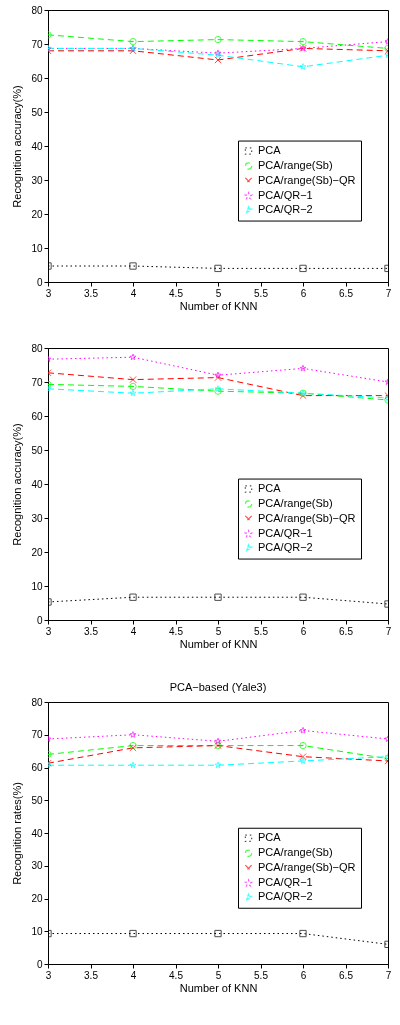 The height and width of the screenshot is (1025, 400). What do you see at coordinates (218, 687) in the screenshot?
I see `chart-title: PCA−based (Yale3)` at bounding box center [218, 687].